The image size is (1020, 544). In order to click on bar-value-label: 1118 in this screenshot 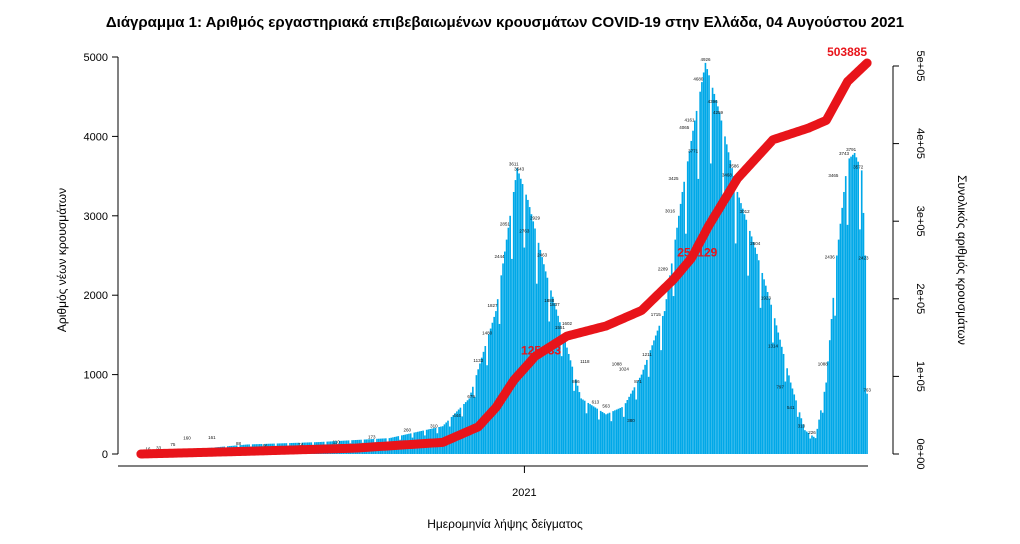, I will do `click(585, 361)`.